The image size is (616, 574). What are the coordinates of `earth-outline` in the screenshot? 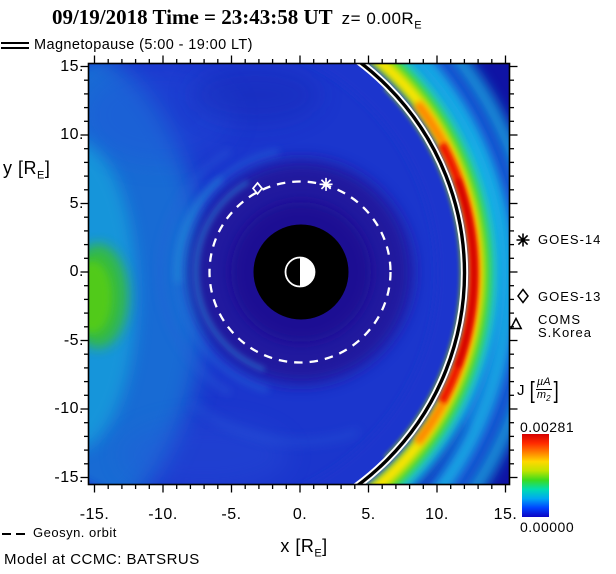 It's located at (300, 272).